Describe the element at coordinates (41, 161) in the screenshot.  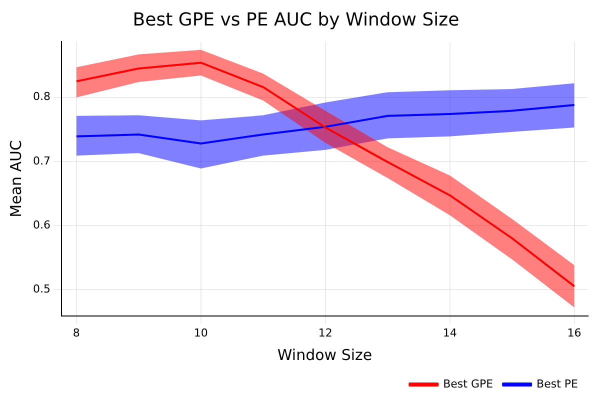
I see `y-tick-label: 0.7` at that location.